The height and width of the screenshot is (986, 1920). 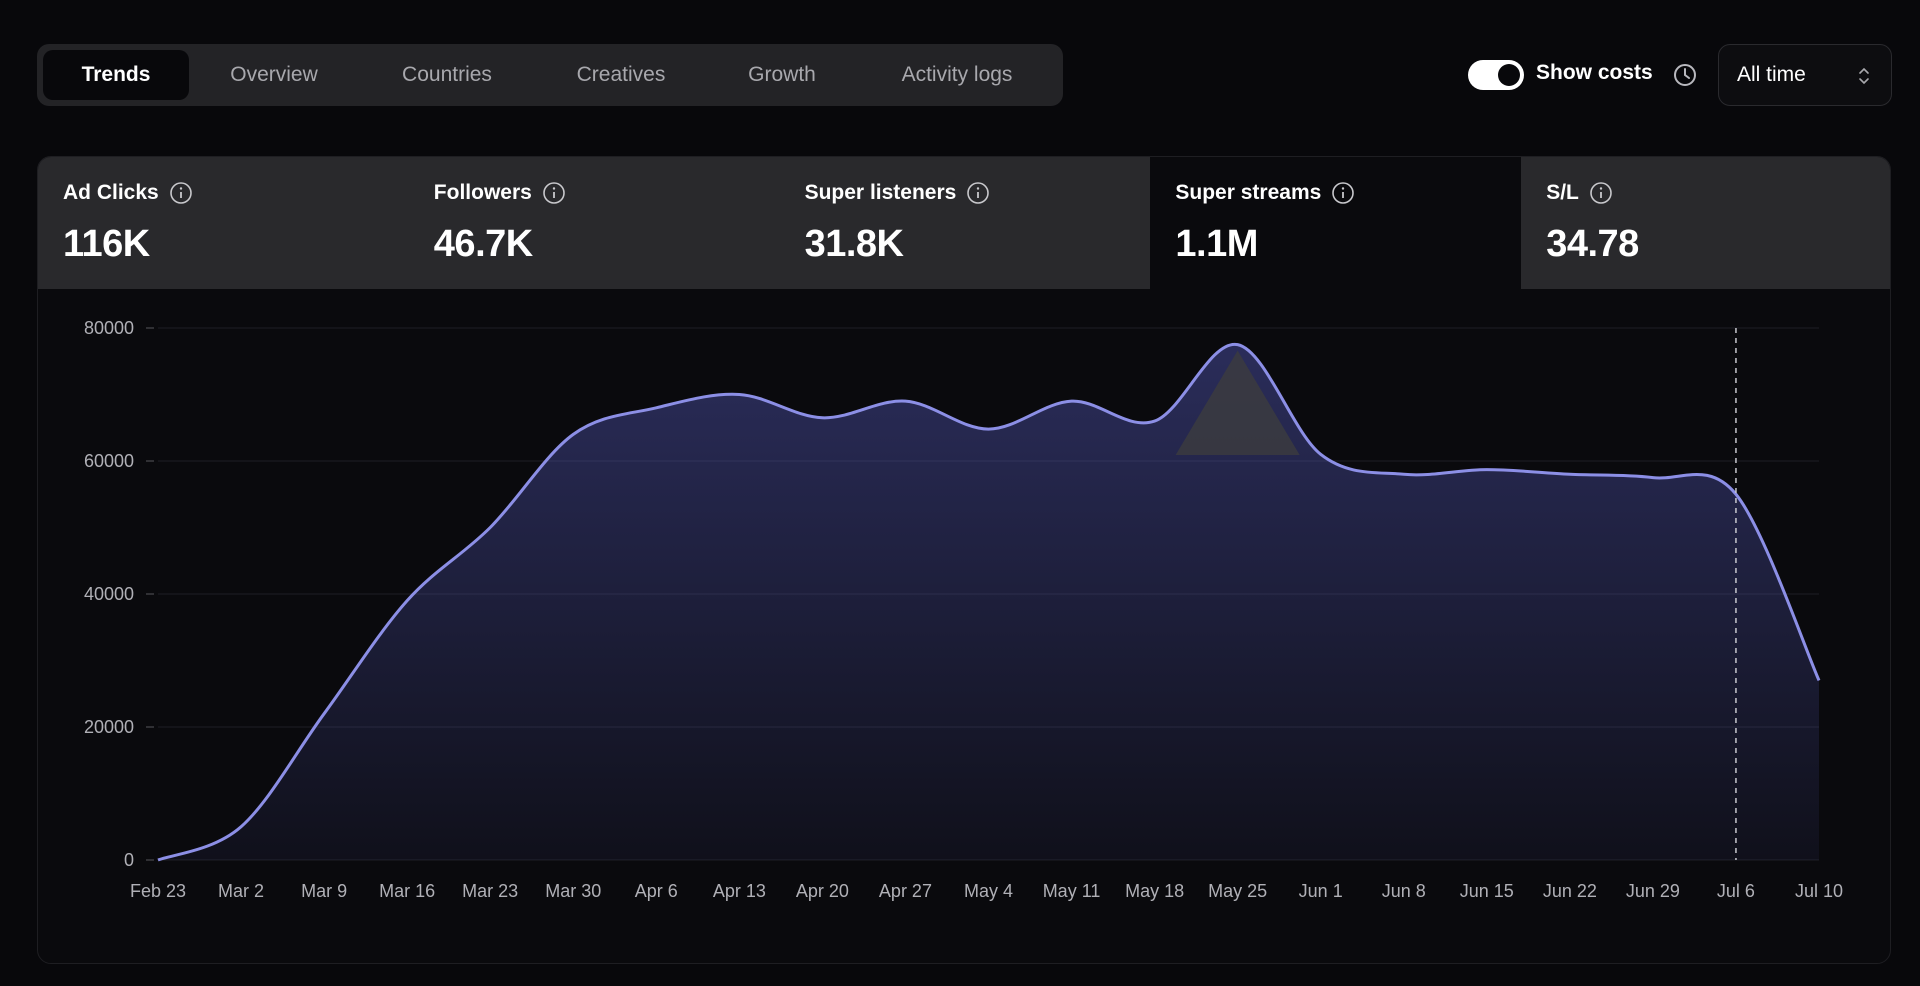 I want to click on x-tick-label: Apr 6, so click(x=656, y=891).